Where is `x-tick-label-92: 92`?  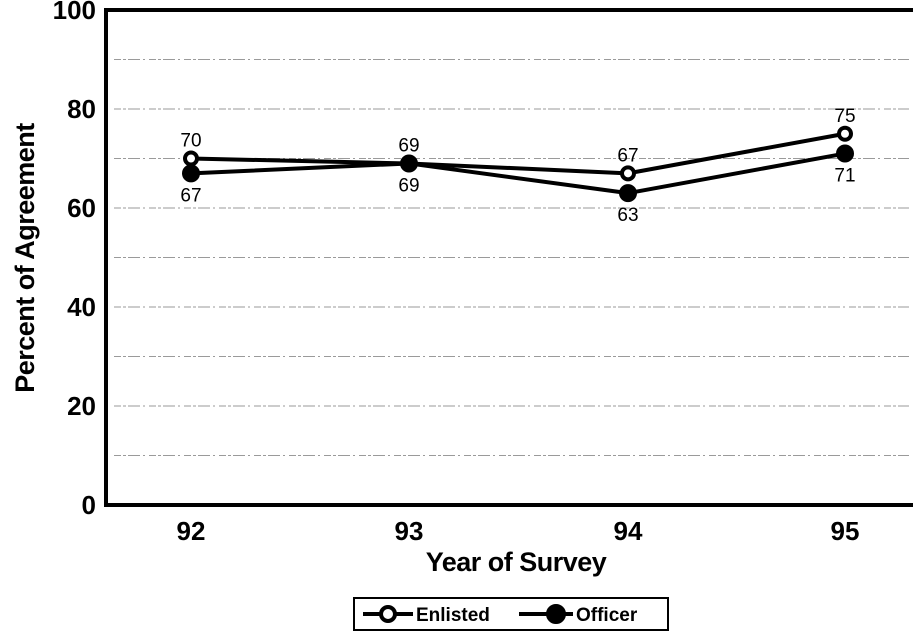
x-tick-label-92: 92 is located at coordinates (191, 531).